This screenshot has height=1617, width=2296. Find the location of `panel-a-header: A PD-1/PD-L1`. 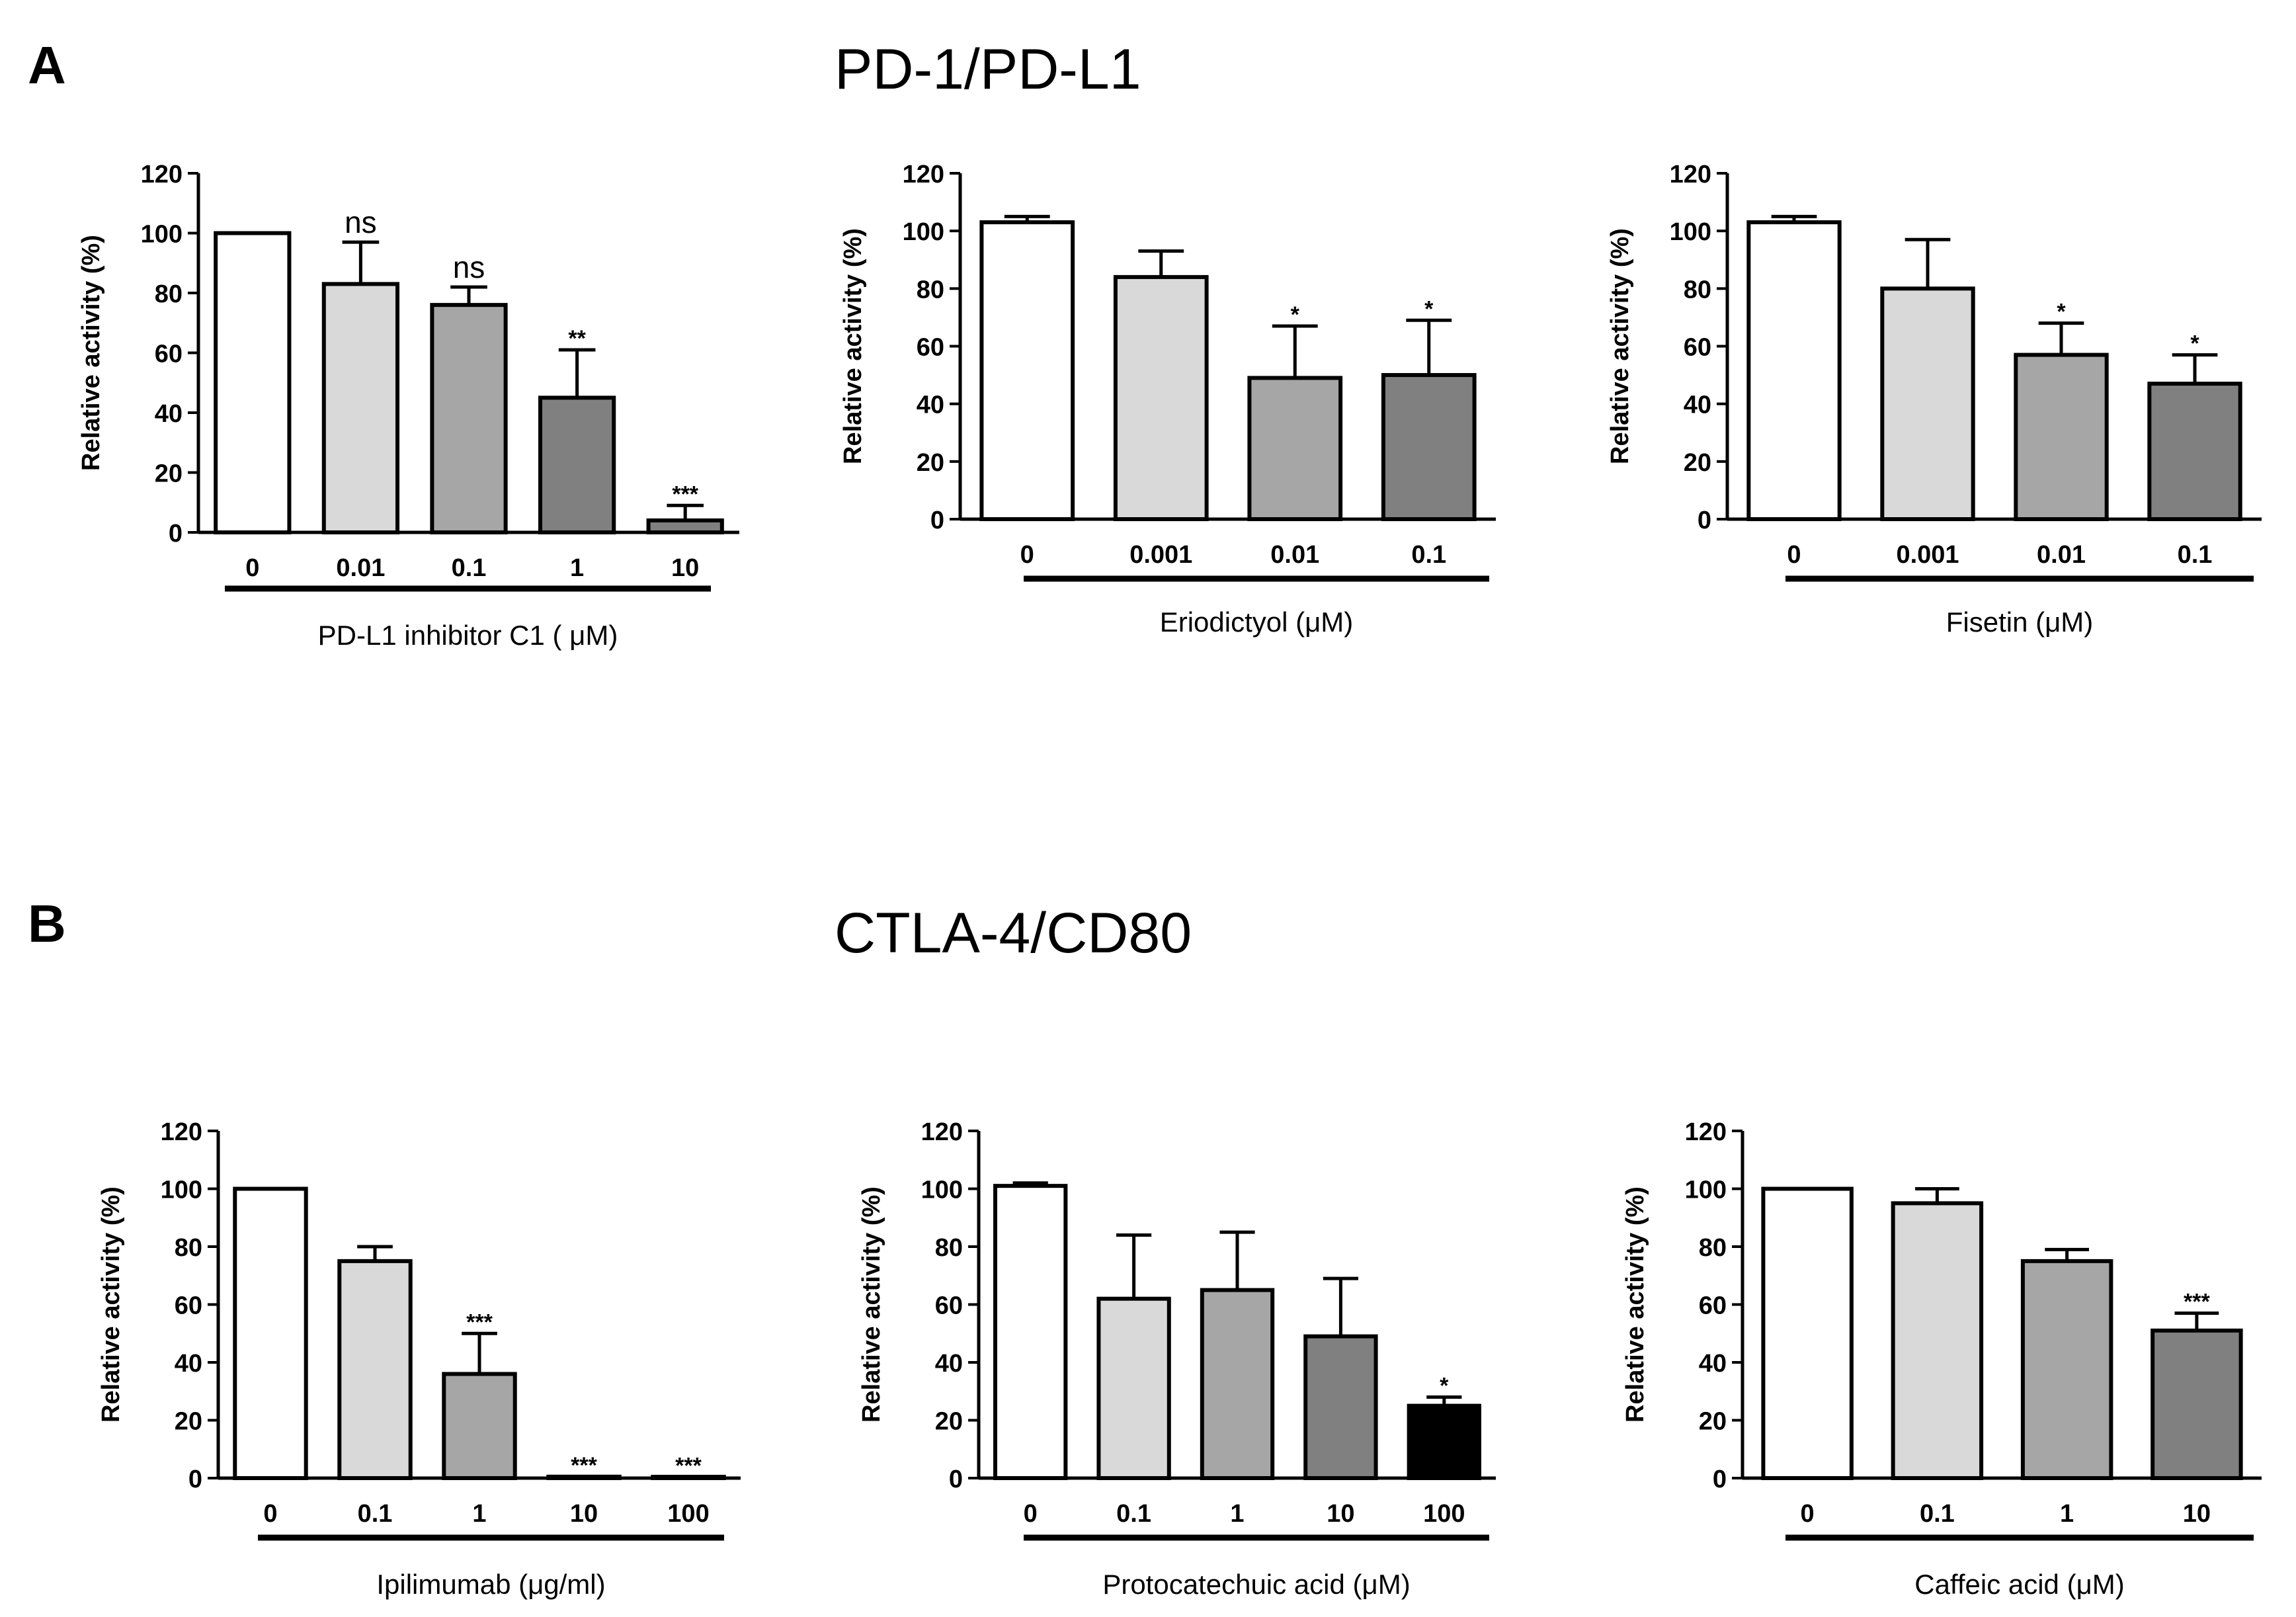

panel-a-header: A PD-1/PD-L1 is located at coordinates (584, 68).